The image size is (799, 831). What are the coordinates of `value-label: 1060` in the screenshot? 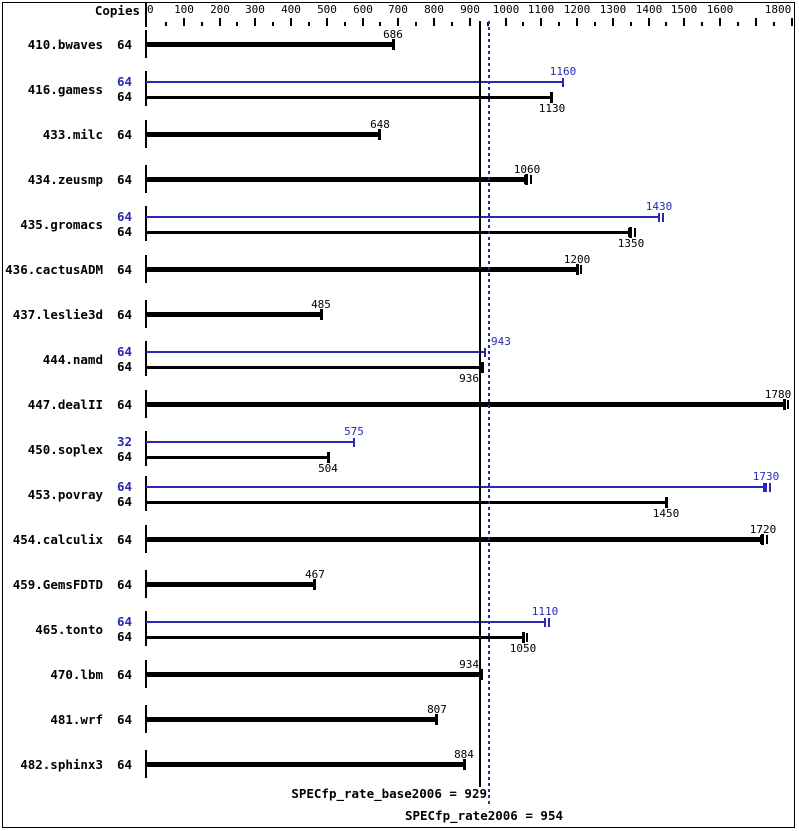 It's located at (527, 169).